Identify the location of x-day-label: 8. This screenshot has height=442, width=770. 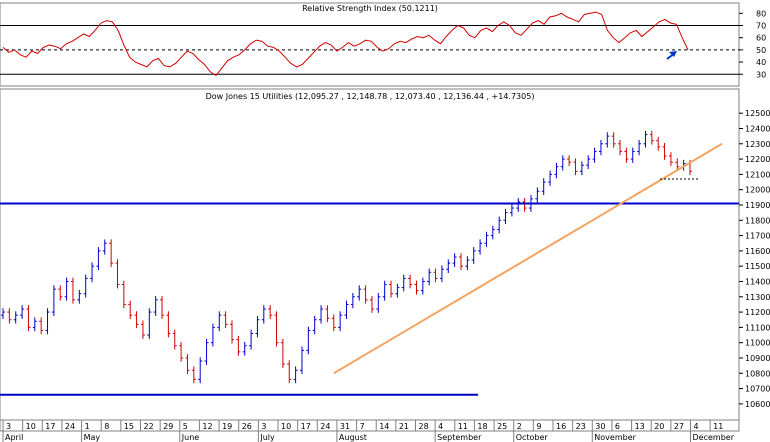
(106, 426).